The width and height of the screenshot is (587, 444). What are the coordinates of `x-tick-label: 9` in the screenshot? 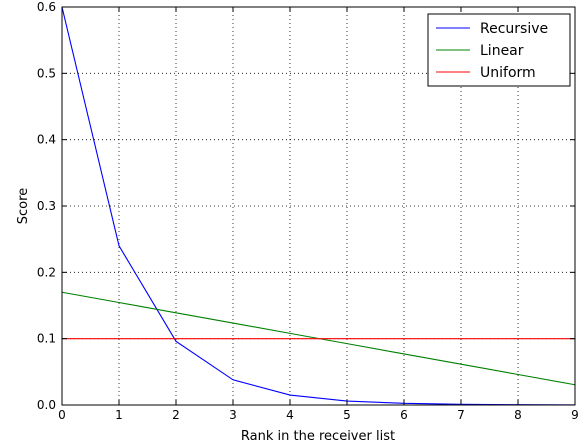 It's located at (575, 415).